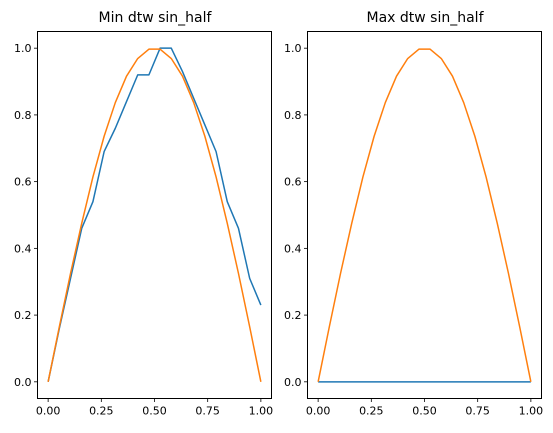 Image resolution: width=553 pixels, height=433 pixels. I want to click on subplot-title: Max dtw sin_half, so click(426, 18).